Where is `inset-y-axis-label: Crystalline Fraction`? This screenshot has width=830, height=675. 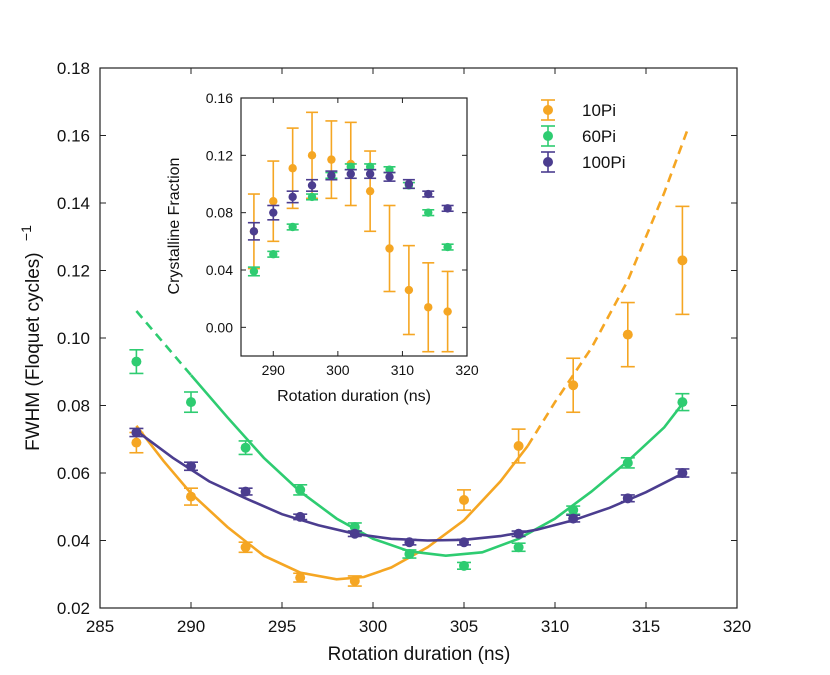 inset-y-axis-label: Crystalline Fraction is located at coordinates (174, 226).